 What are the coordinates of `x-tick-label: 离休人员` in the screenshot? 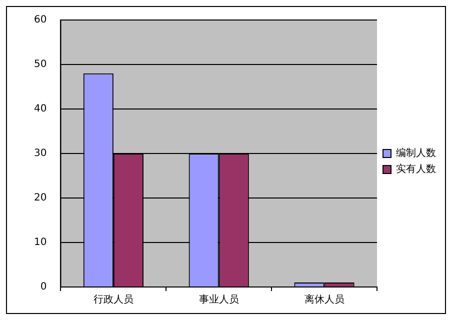 It's located at (324, 300).